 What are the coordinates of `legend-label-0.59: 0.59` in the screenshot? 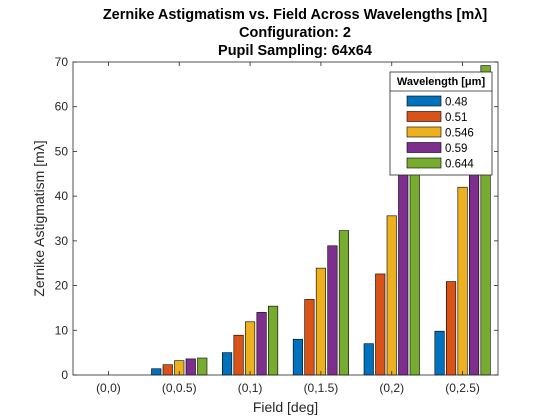 It's located at (456, 149).